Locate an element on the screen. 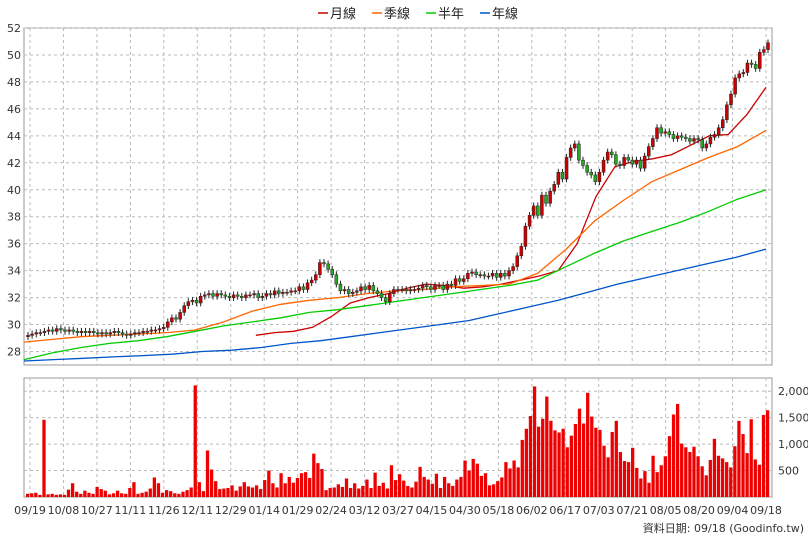 The image size is (808, 544). x-tick-label-0: 09/19 is located at coordinates (30, 510).